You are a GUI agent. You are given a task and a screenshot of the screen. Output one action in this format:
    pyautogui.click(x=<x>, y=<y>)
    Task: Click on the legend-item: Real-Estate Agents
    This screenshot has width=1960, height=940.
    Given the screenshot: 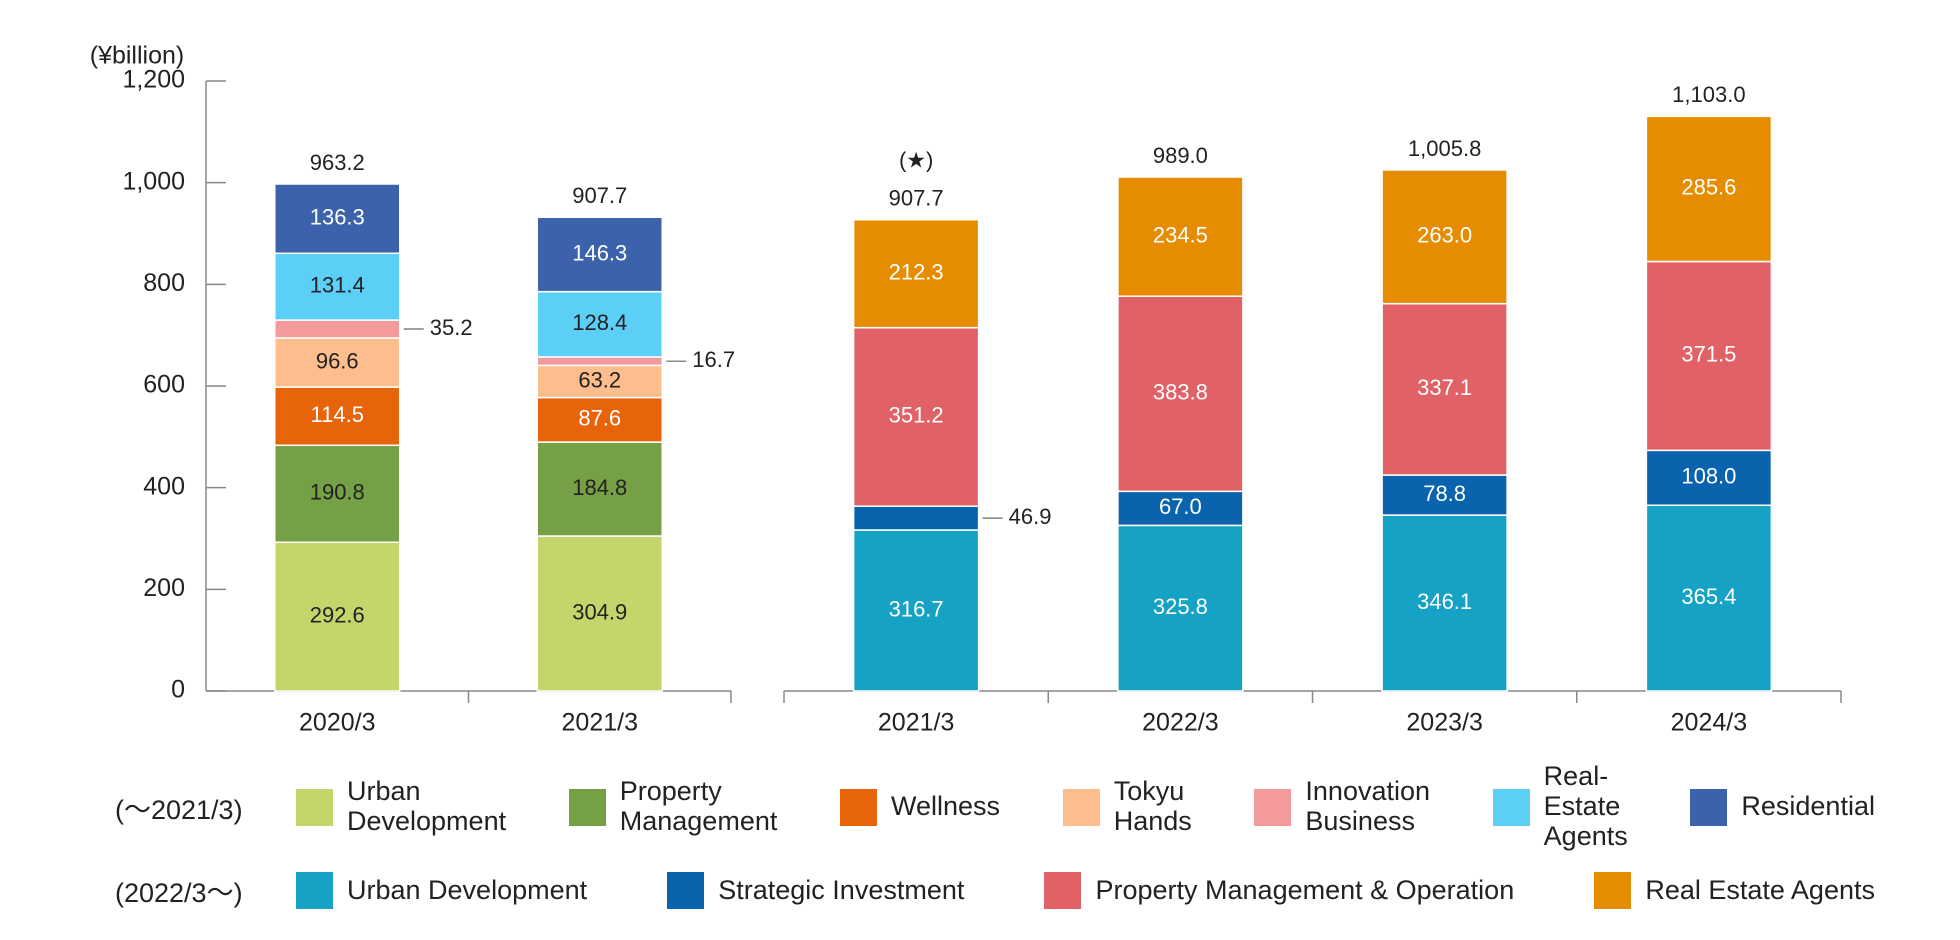 What is the action you would take?
    pyautogui.click(x=1560, y=806)
    